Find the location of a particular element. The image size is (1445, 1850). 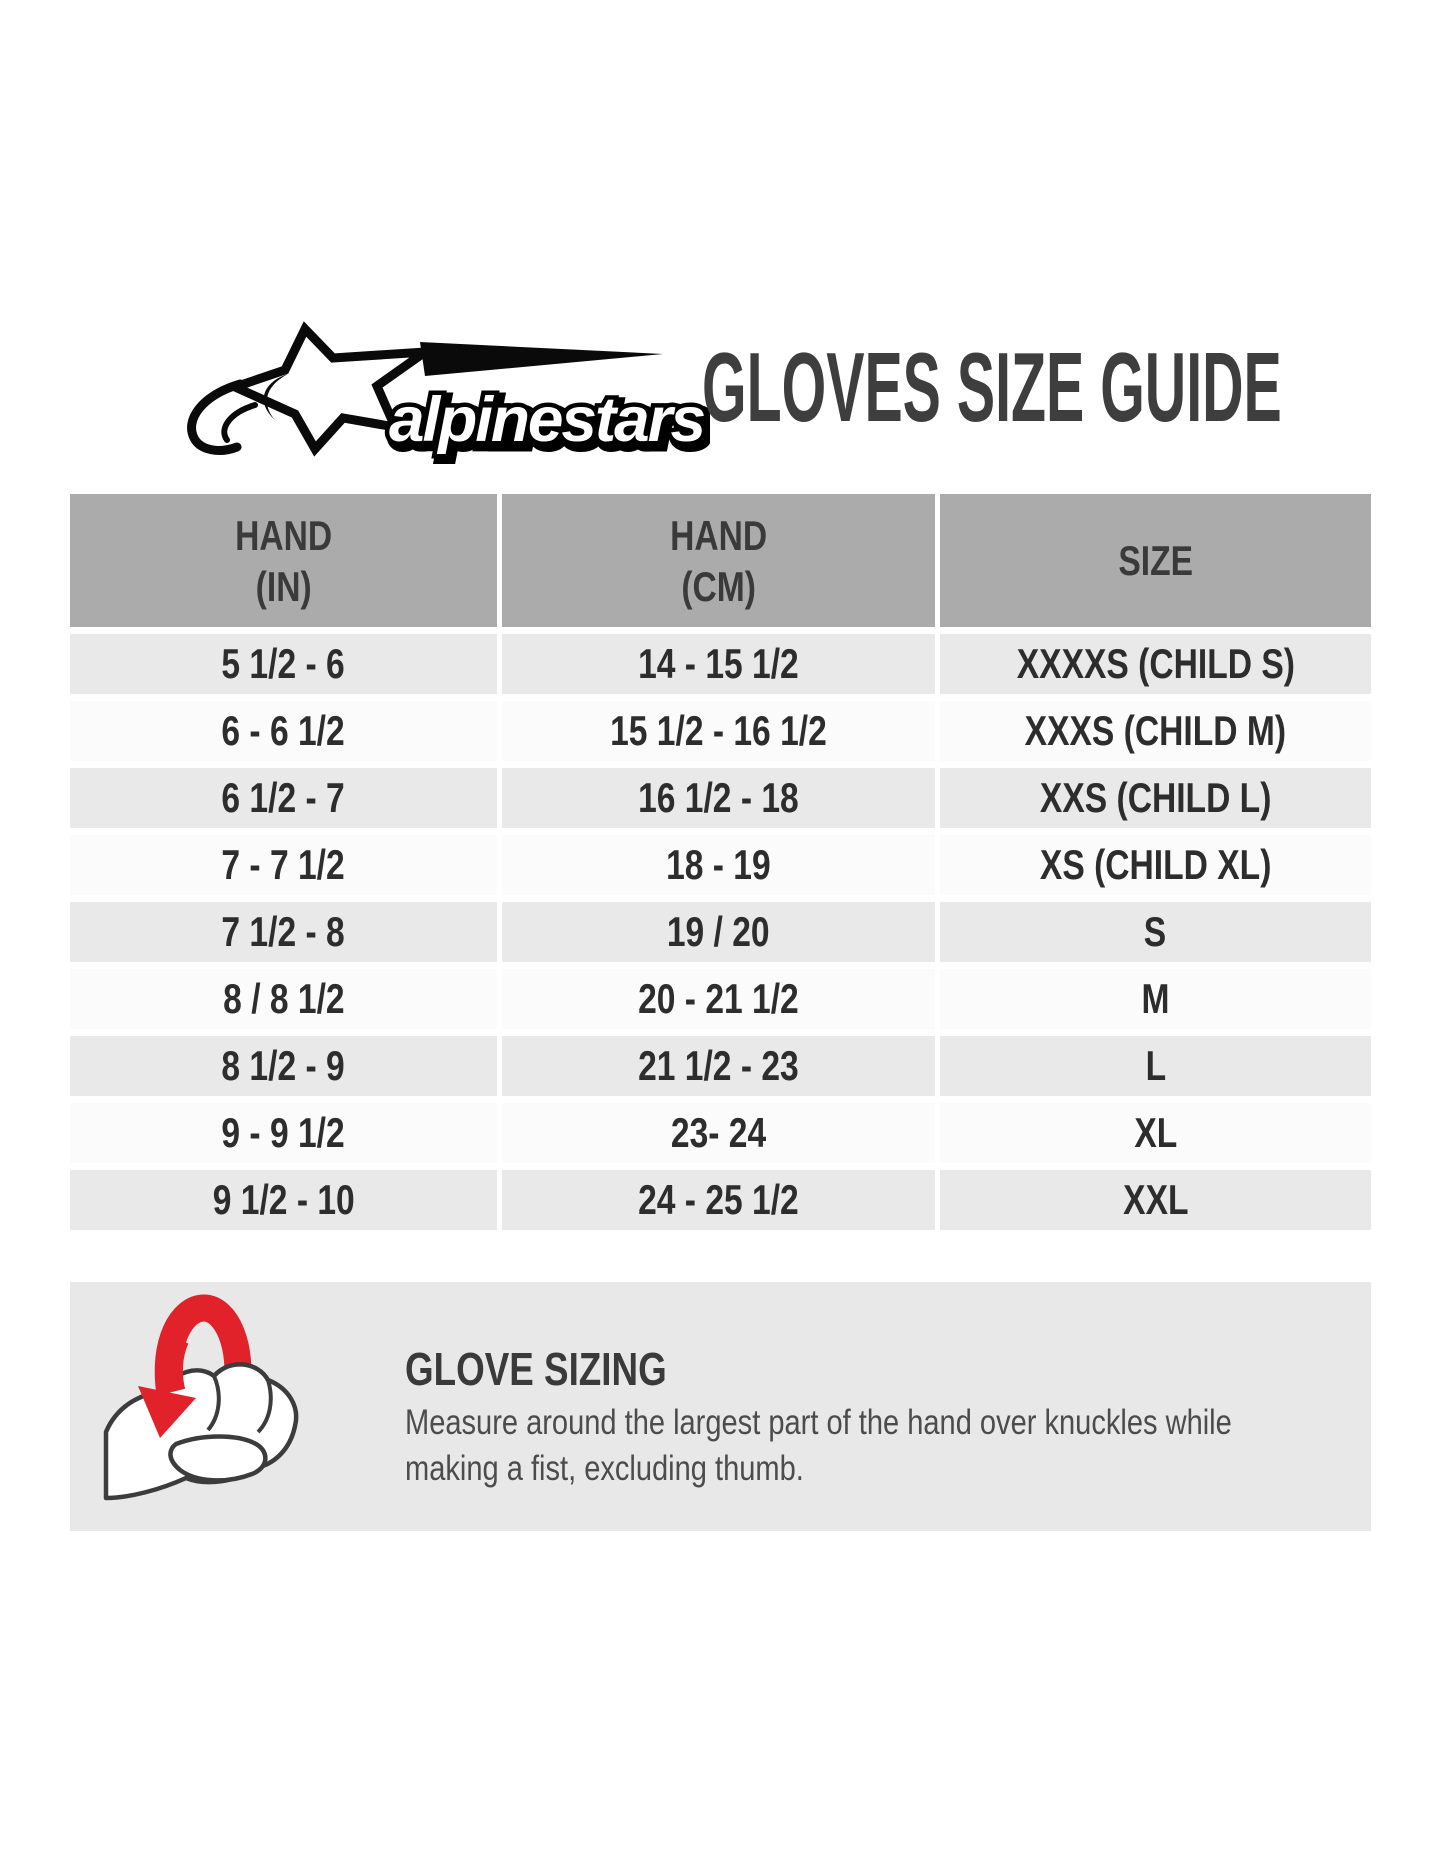

cell-size: XXXS (CHILD M) is located at coordinates (1155, 731).